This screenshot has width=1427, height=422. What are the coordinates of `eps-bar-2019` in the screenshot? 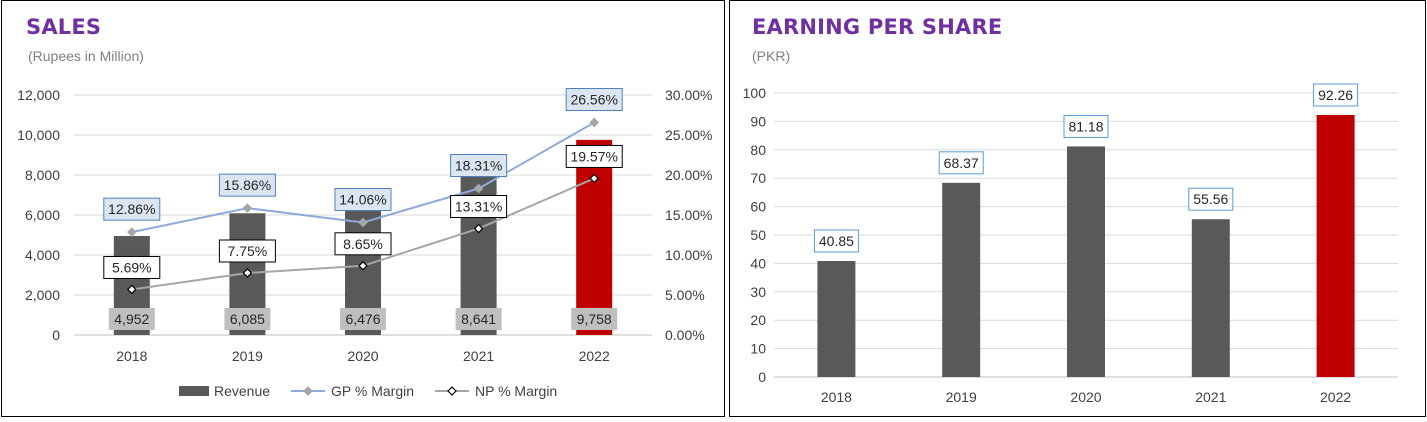 It's located at (961, 279).